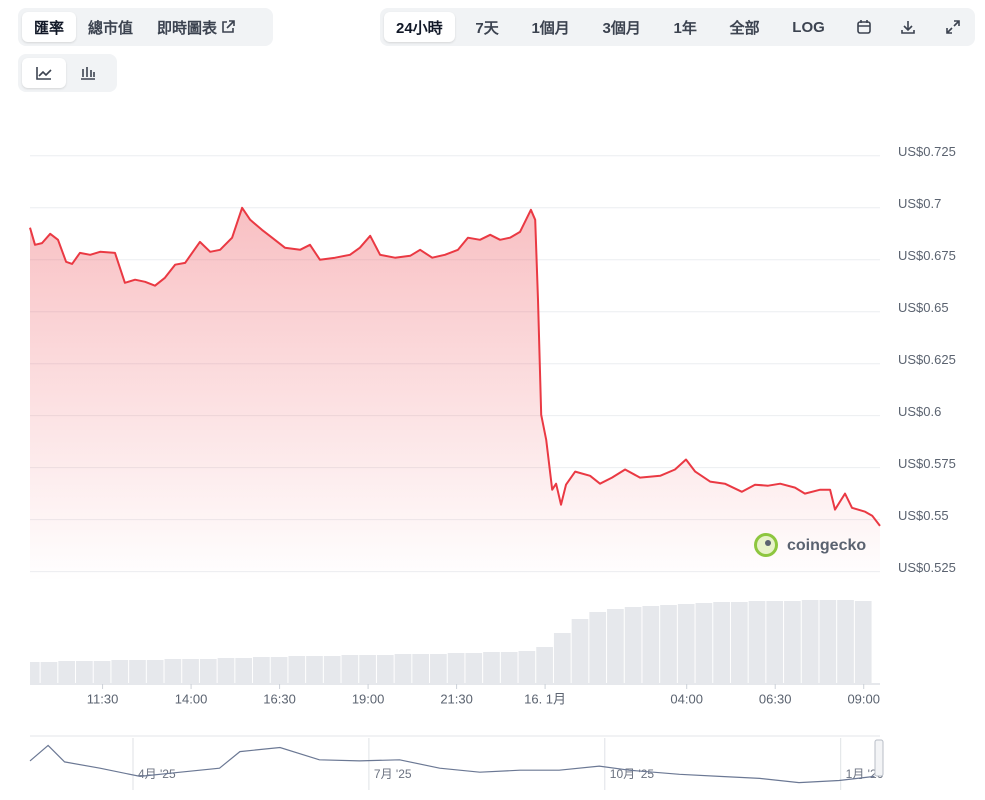 The image size is (985, 800). I want to click on view-tabs: 匯率 總市值 即時圖表, so click(145, 27).